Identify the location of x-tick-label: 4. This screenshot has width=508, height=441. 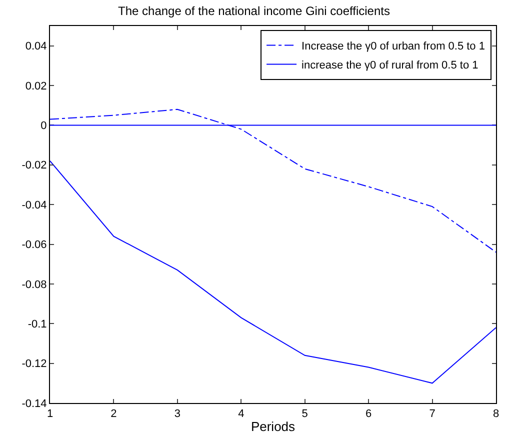
(241, 414).